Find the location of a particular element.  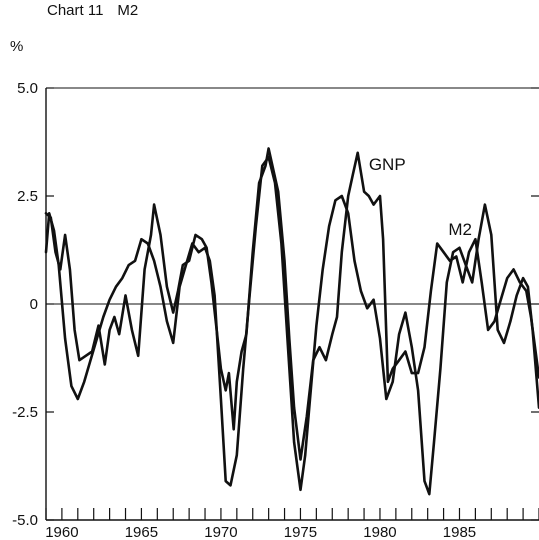

x-tick-label: 1985 is located at coordinates (459, 532).